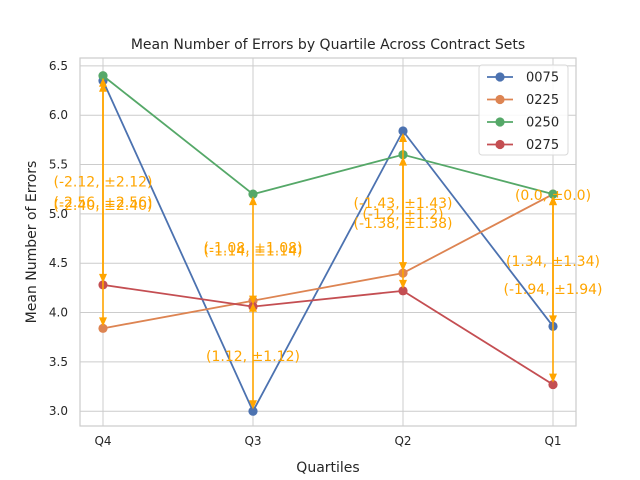  I want to click on legend-label: 0275, so click(542, 145).